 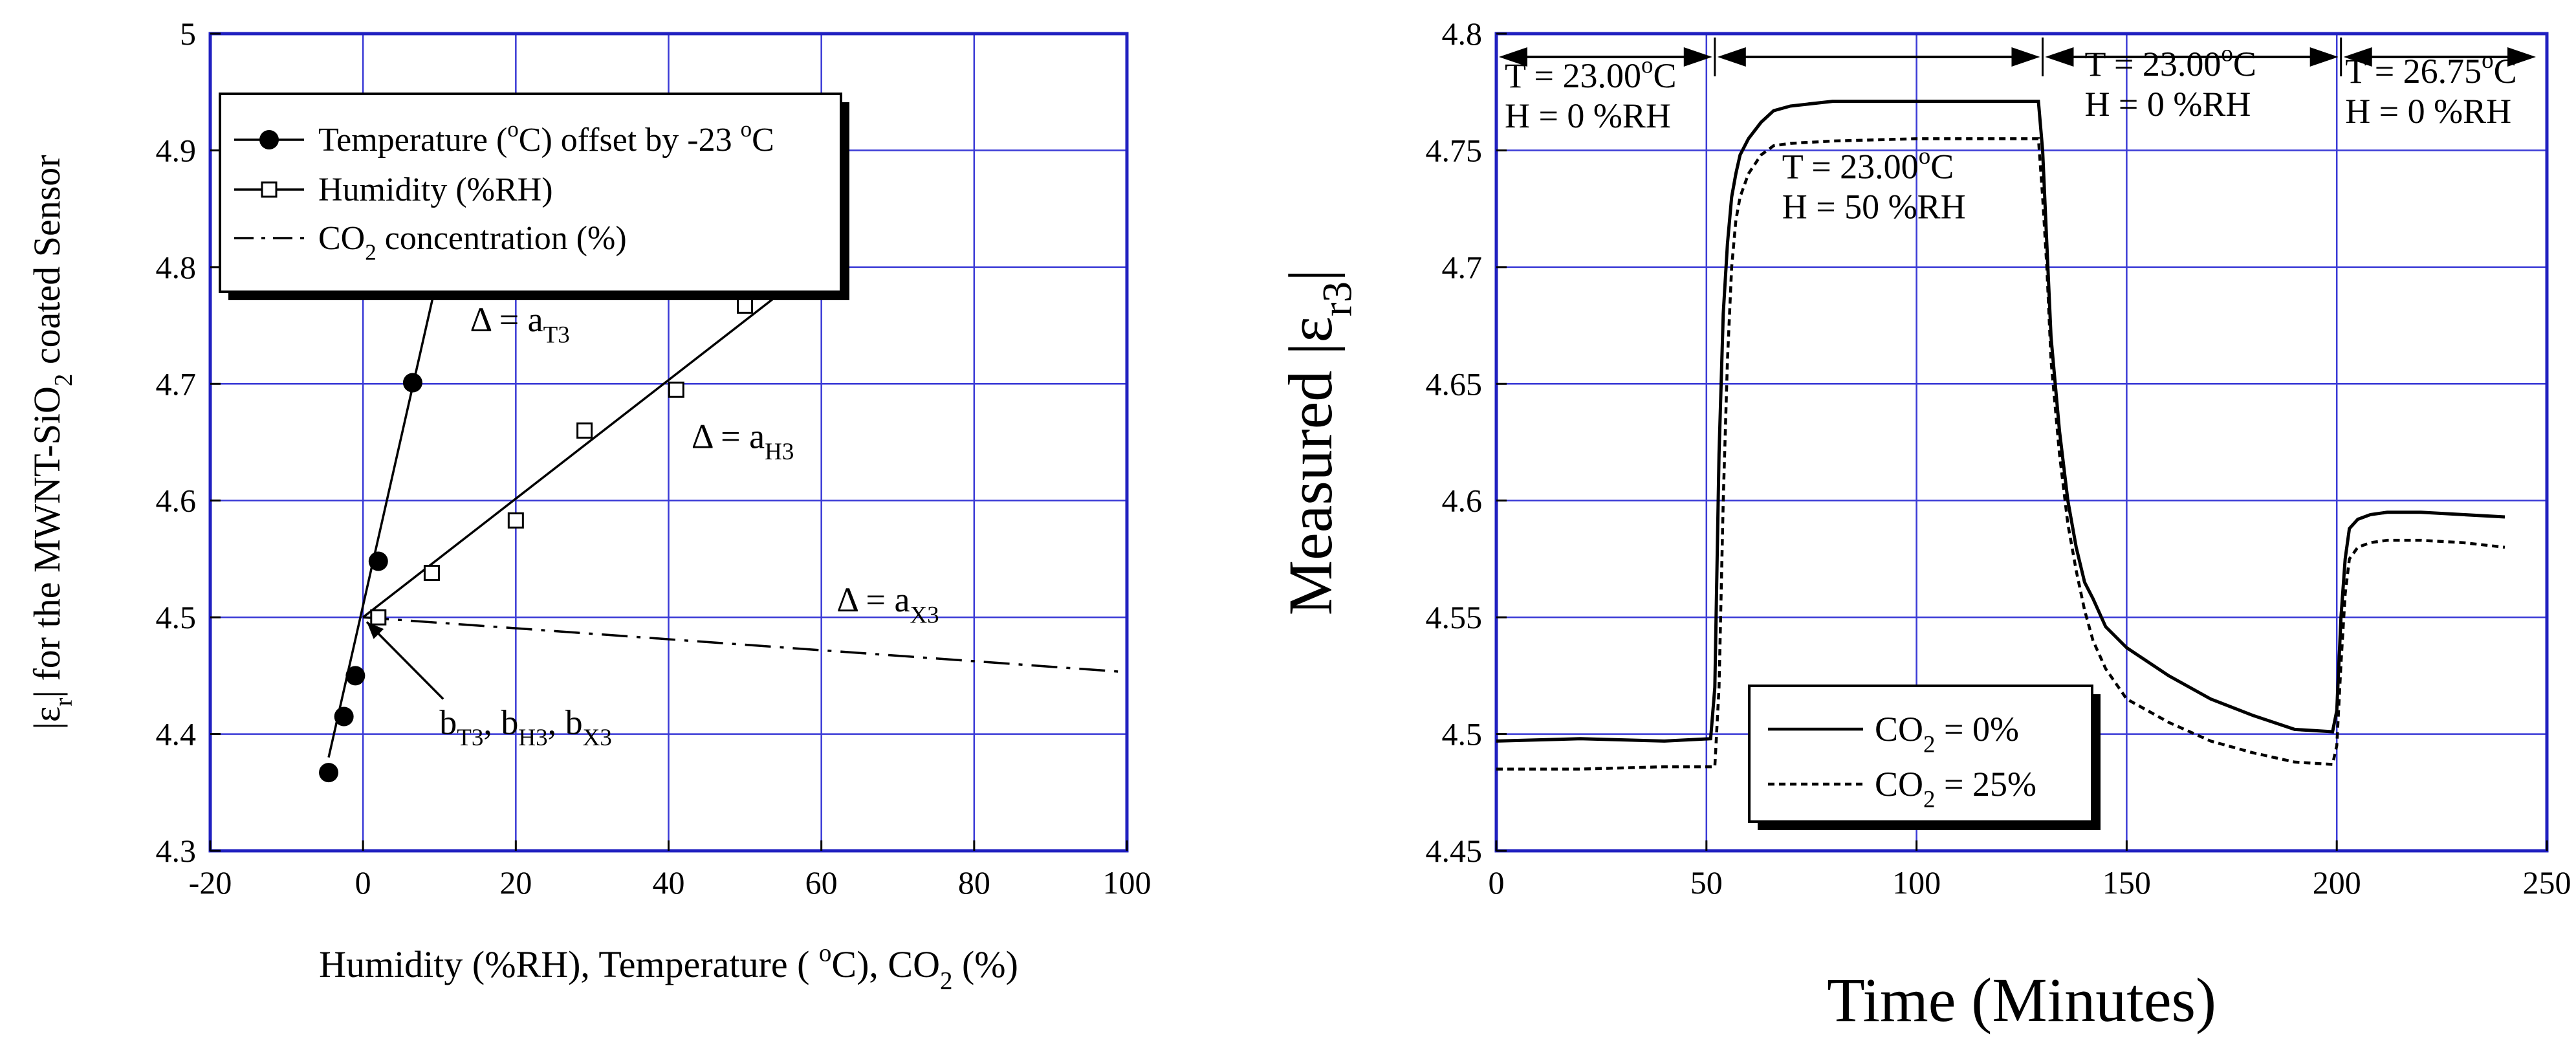 What do you see at coordinates (405, 660) in the screenshot?
I see `annotation-arrow` at bounding box center [405, 660].